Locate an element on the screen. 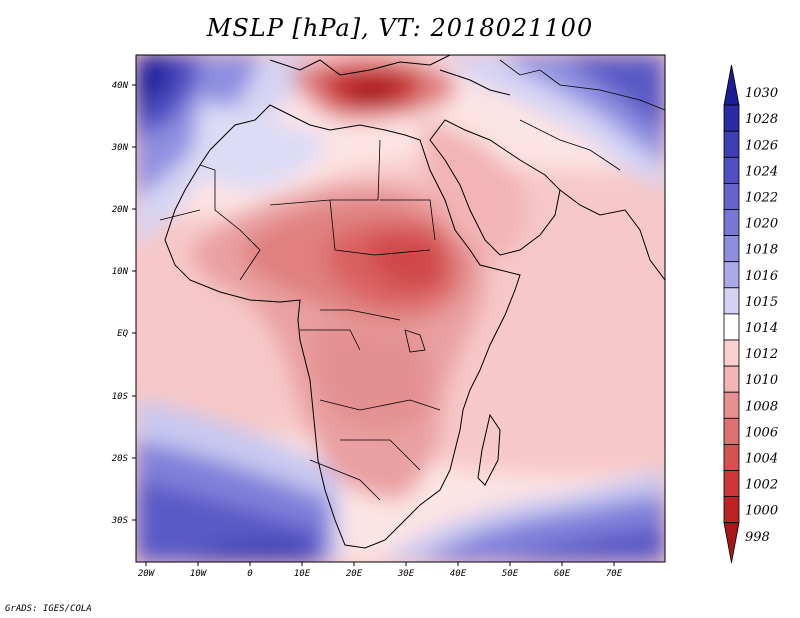 The height and width of the screenshot is (618, 800). lat-tick-10s: 10S is located at coordinates (124, 397).